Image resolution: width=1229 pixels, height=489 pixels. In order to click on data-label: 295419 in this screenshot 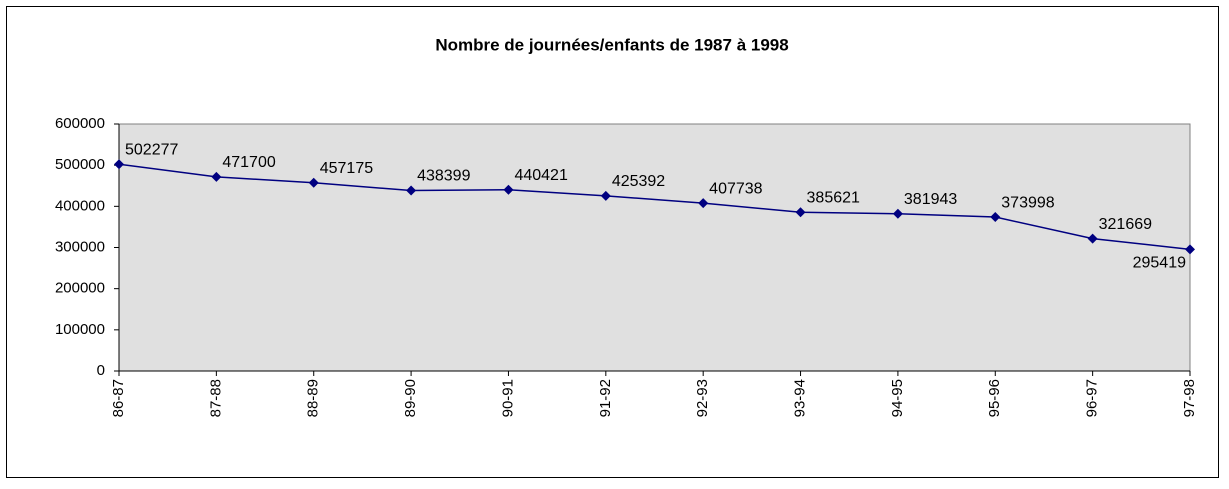, I will do `click(1159, 263)`.